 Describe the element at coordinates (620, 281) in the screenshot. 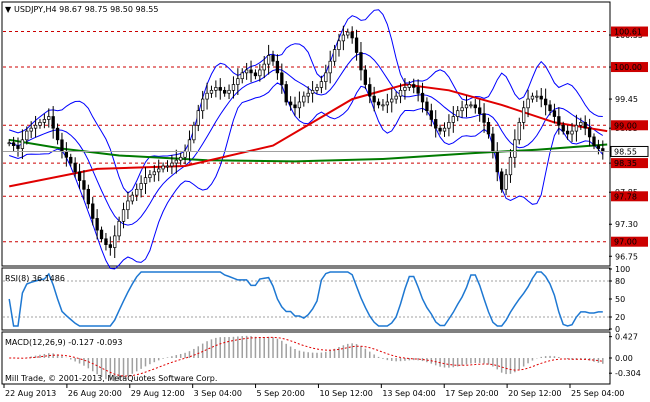

I see `rsi-tick-label: 80` at that location.